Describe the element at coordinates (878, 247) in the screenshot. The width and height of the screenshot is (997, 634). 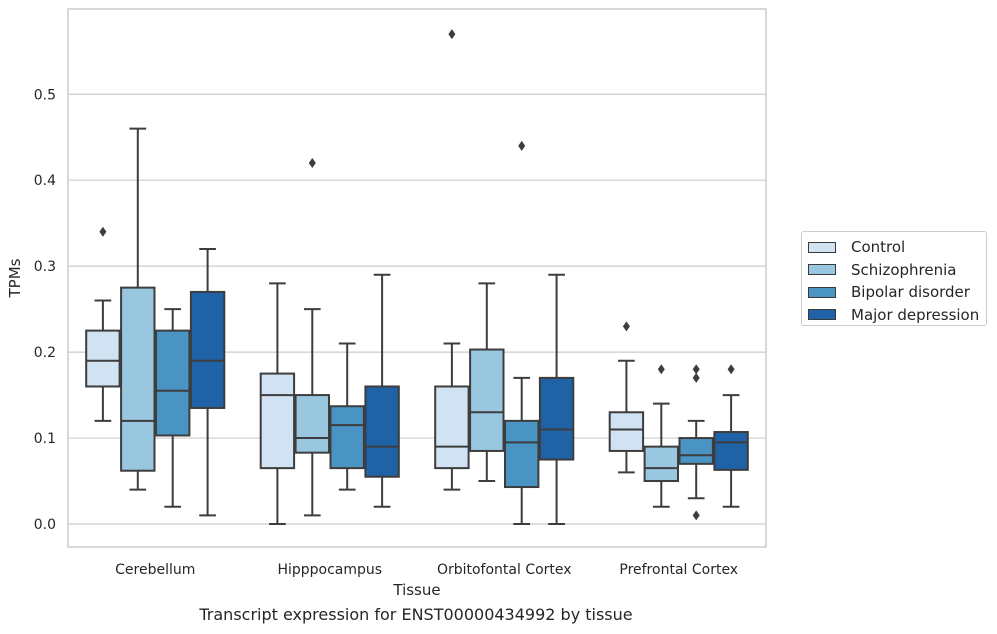
I see `legend-label: Control` at that location.